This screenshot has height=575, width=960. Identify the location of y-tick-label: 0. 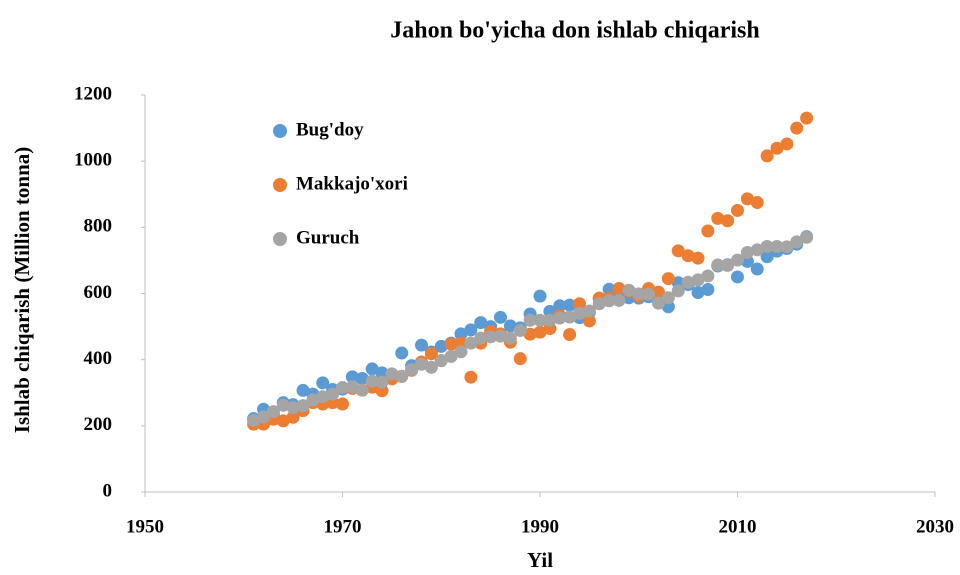
(108, 490).